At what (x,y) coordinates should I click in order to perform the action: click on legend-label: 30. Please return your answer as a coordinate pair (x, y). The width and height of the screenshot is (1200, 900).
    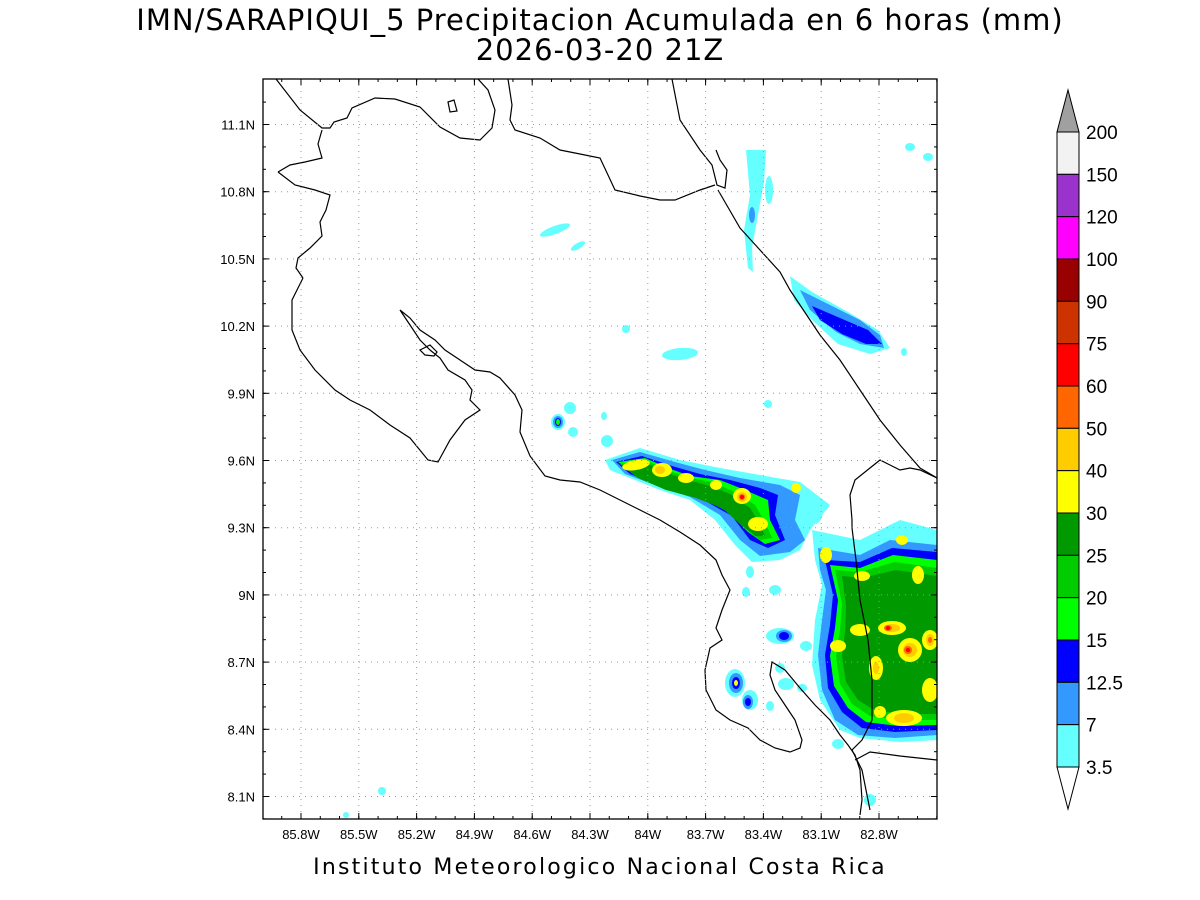
    Looking at the image, I should click on (1096, 514).